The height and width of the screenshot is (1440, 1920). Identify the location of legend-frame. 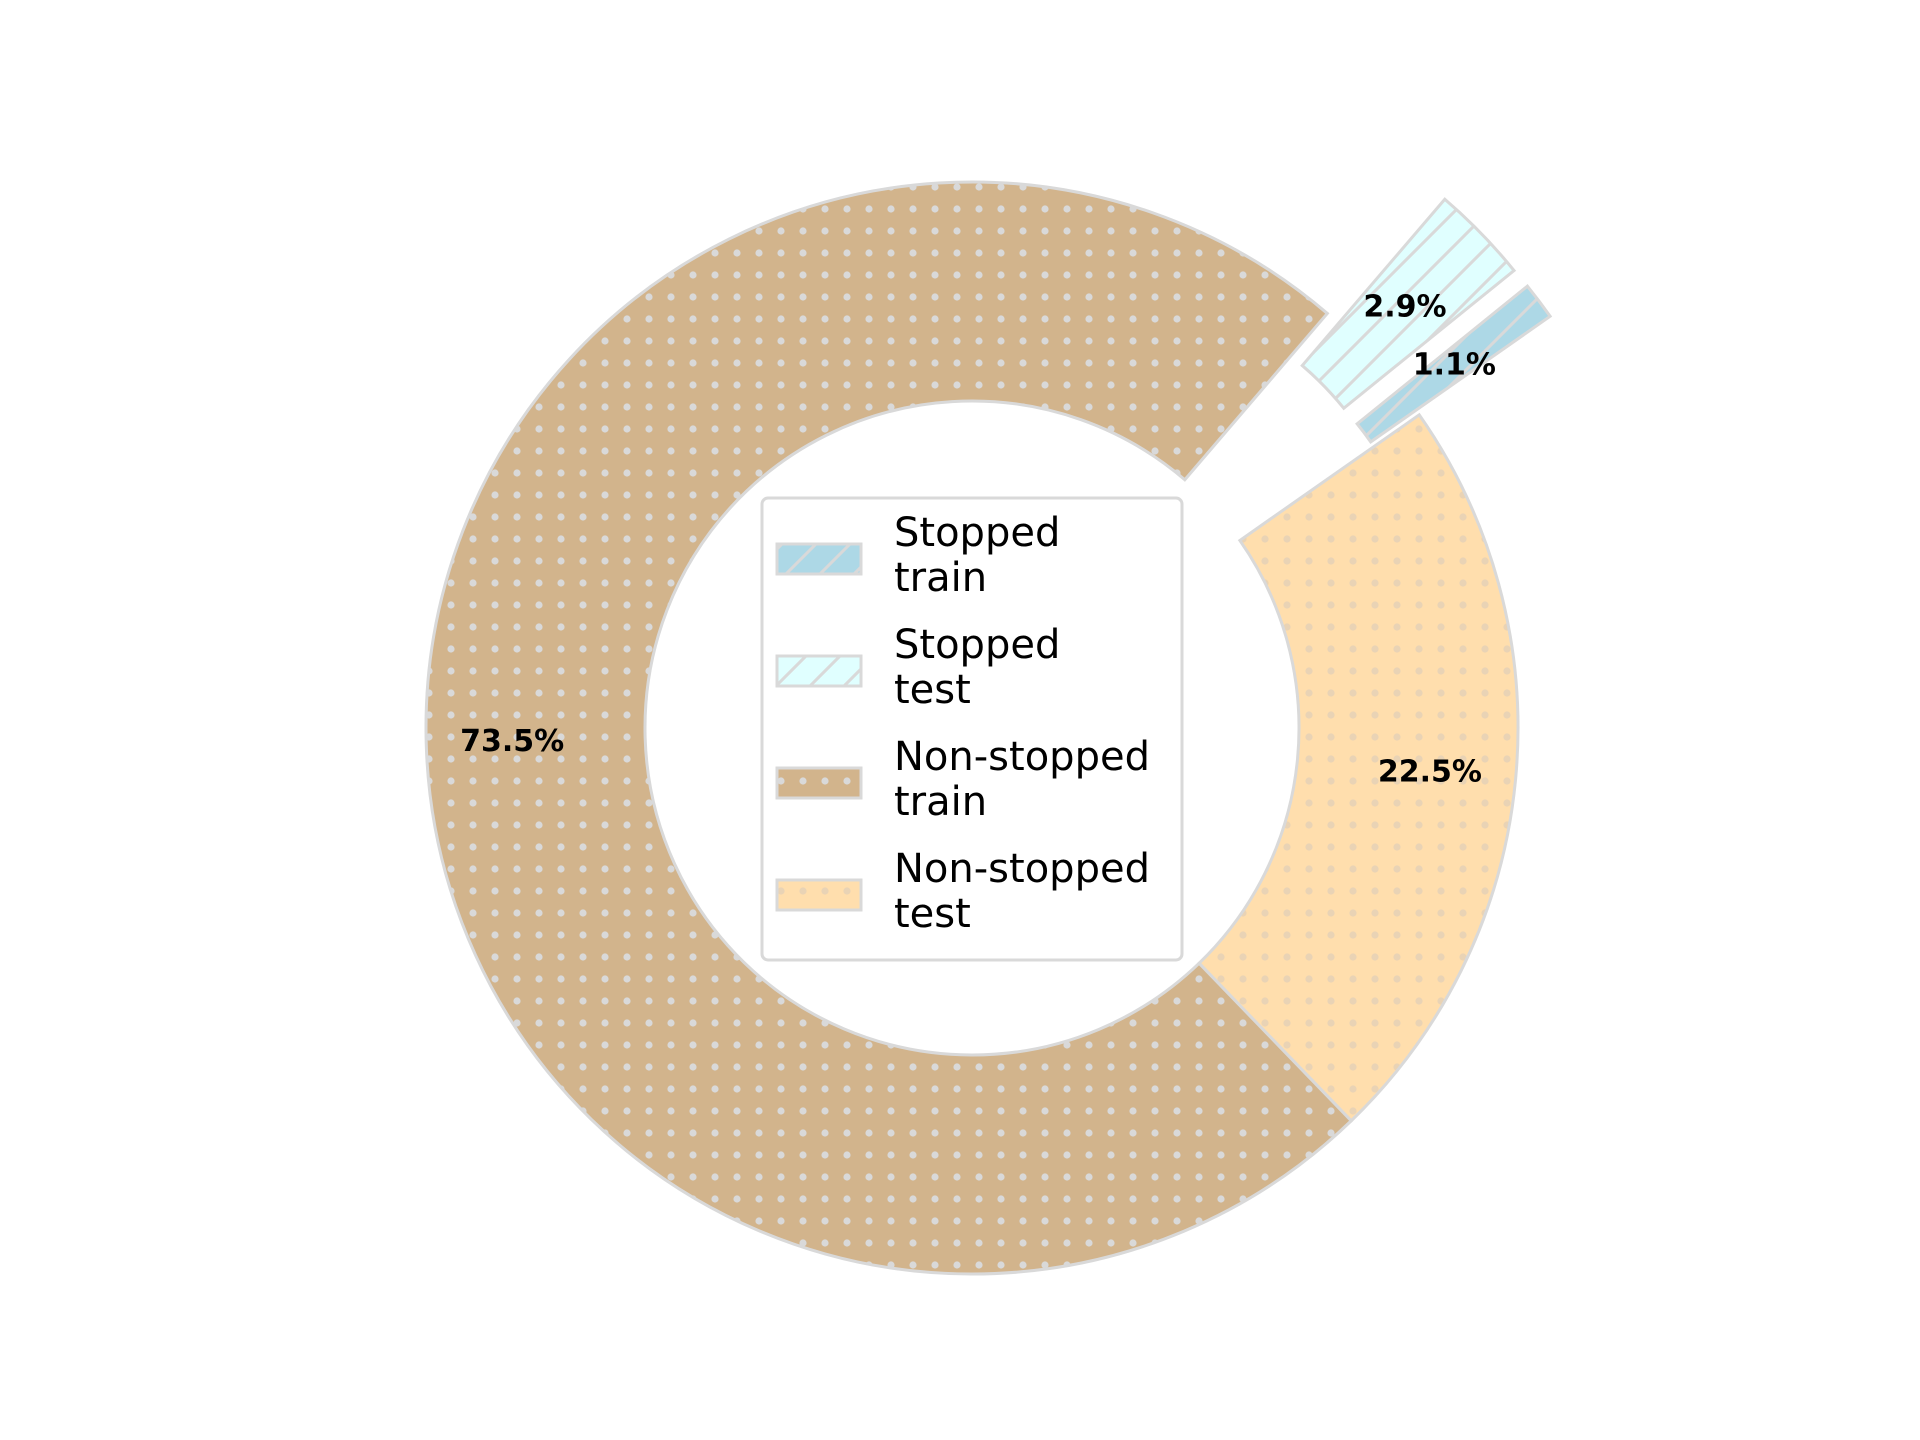
(972, 729).